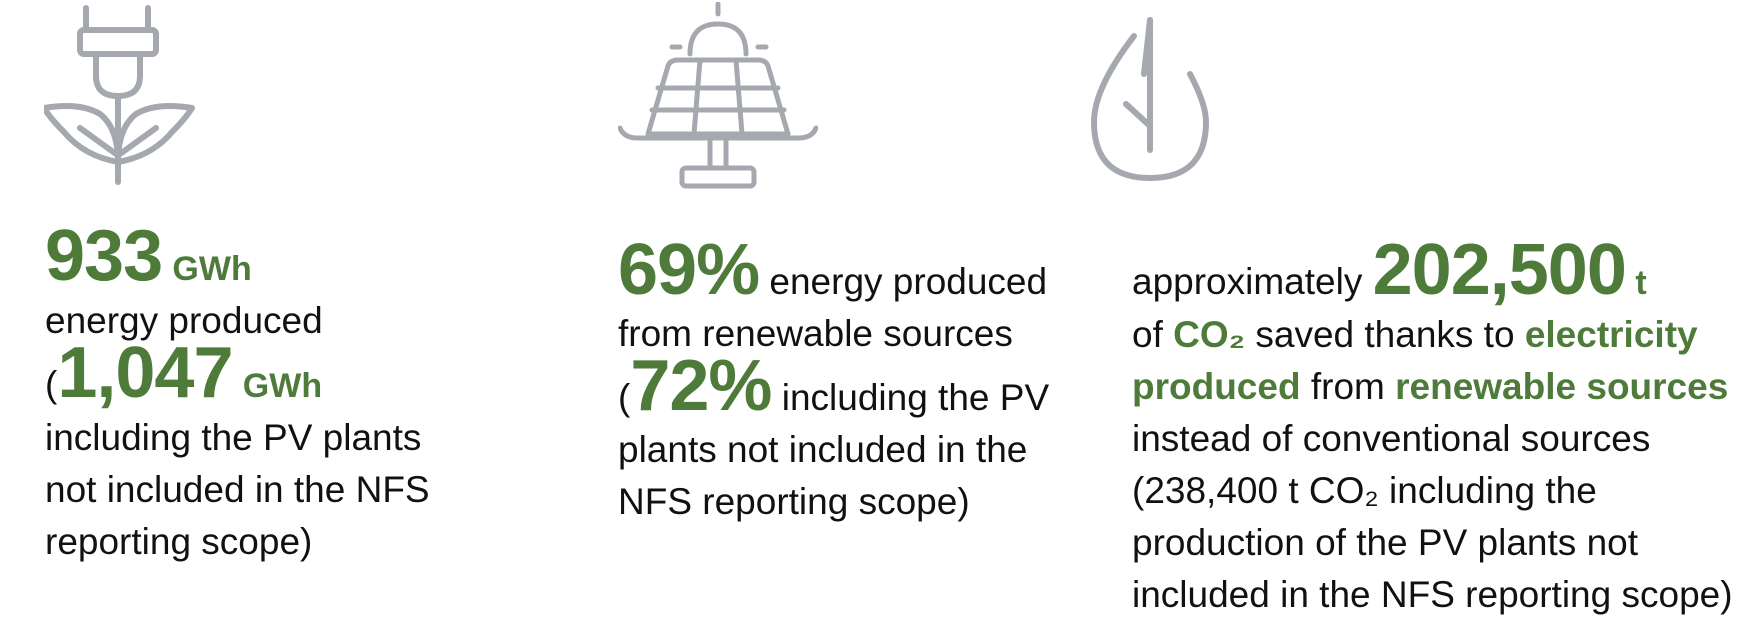 Image resolution: width=1754 pixels, height=634 pixels. Describe the element at coordinates (1562, 386) in the screenshot. I see `co2-renewable: renewable sources` at that location.